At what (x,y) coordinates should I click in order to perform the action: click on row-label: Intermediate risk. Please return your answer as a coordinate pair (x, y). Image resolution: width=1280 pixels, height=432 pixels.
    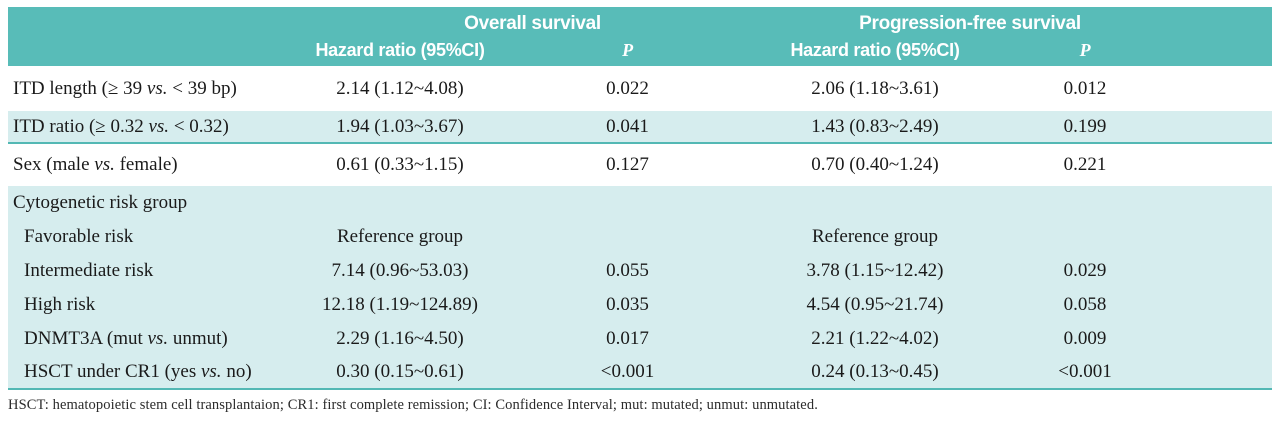
    Looking at the image, I should click on (156, 271).